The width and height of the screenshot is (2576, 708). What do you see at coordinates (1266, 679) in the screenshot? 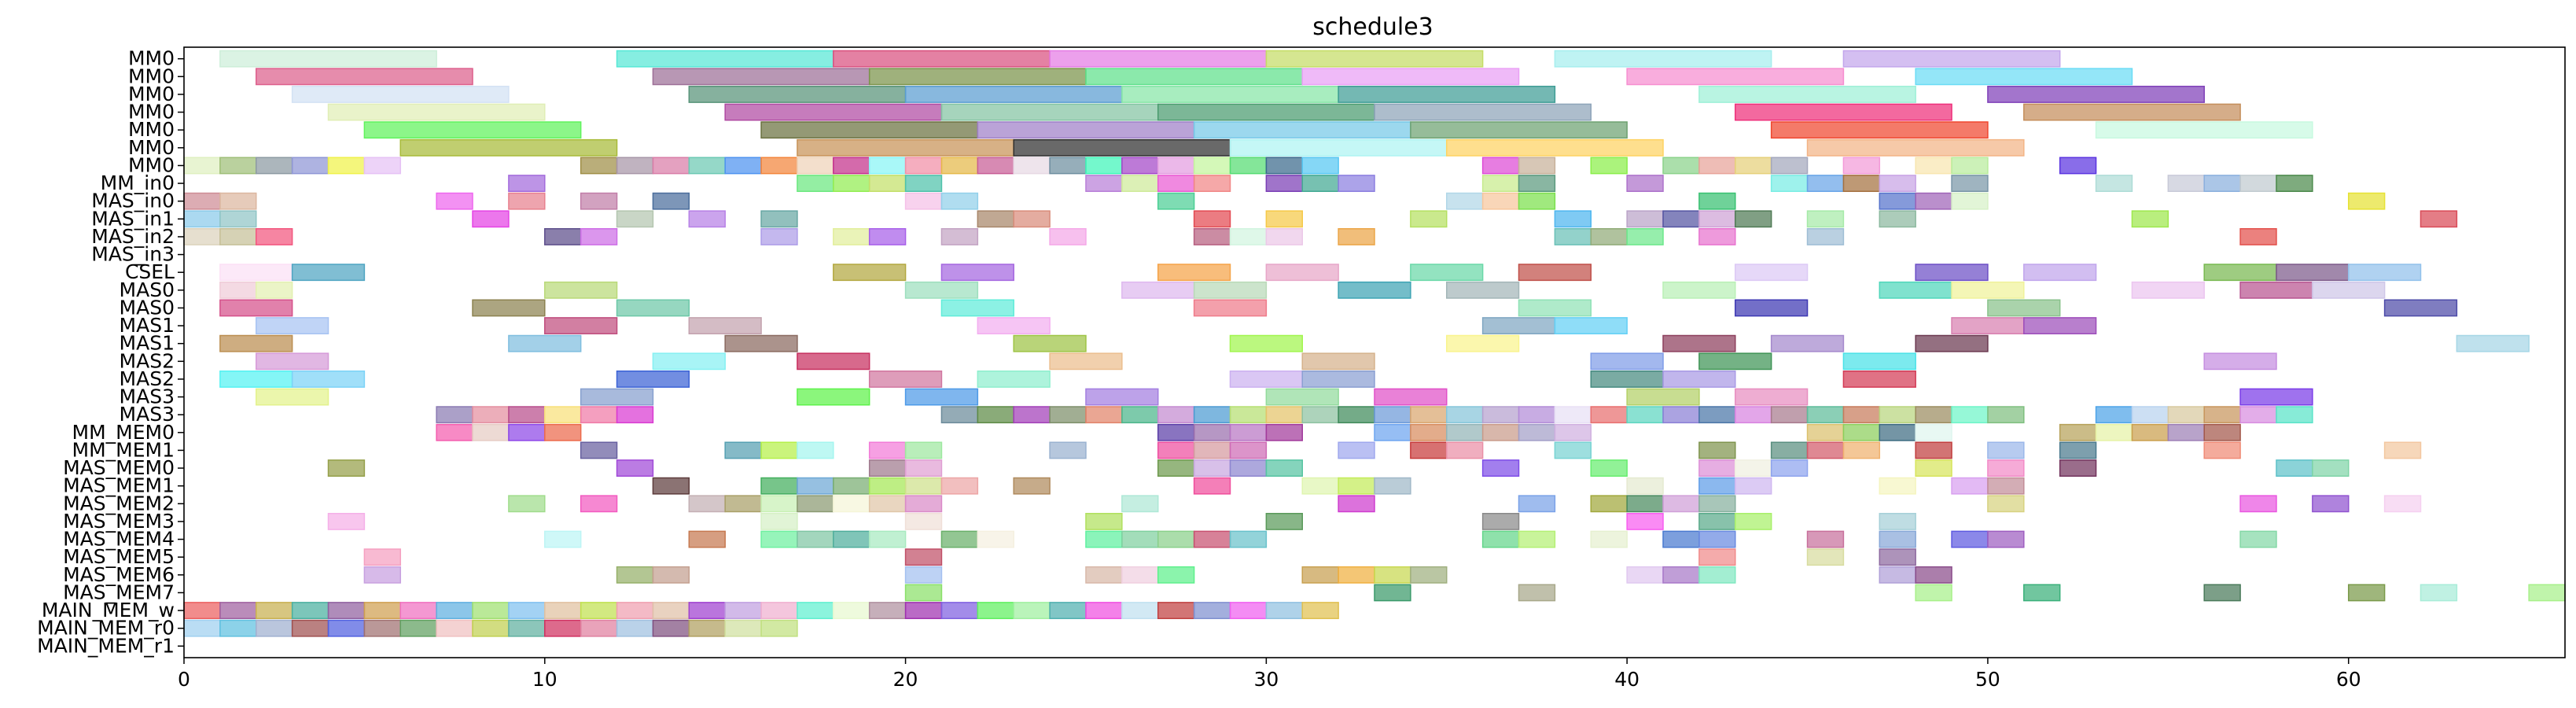
I see `x-tick-label: 30` at bounding box center [1266, 679].